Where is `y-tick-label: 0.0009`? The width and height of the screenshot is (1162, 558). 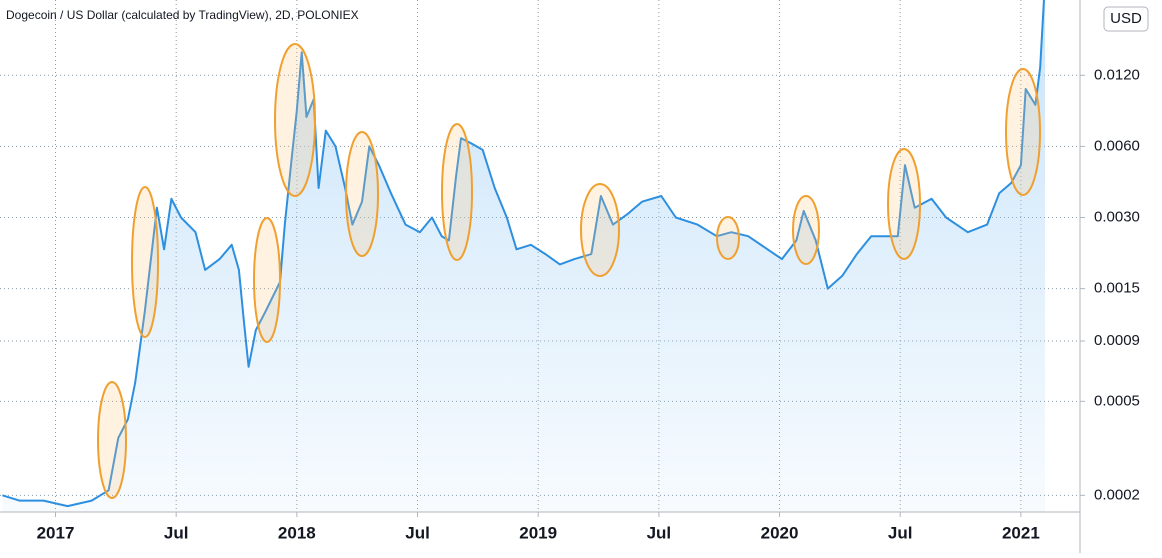 y-tick-label: 0.0009 is located at coordinates (1117, 340).